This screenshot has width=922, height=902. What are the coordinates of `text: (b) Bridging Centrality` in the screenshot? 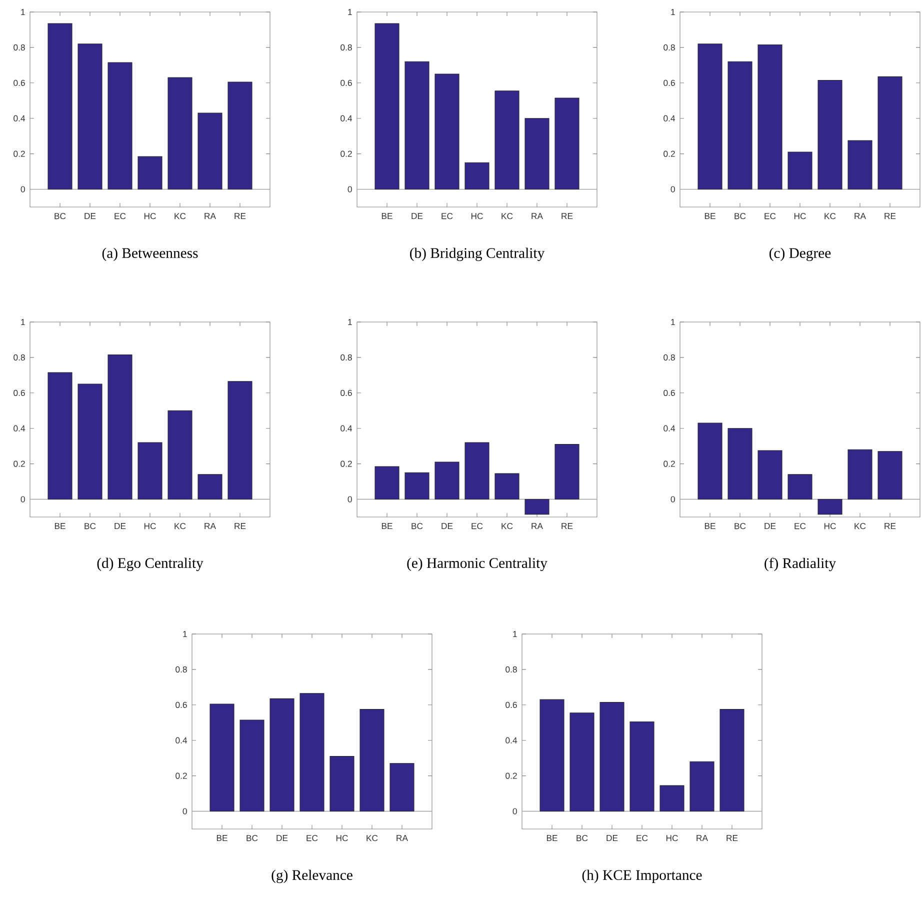 It's located at (477, 255).